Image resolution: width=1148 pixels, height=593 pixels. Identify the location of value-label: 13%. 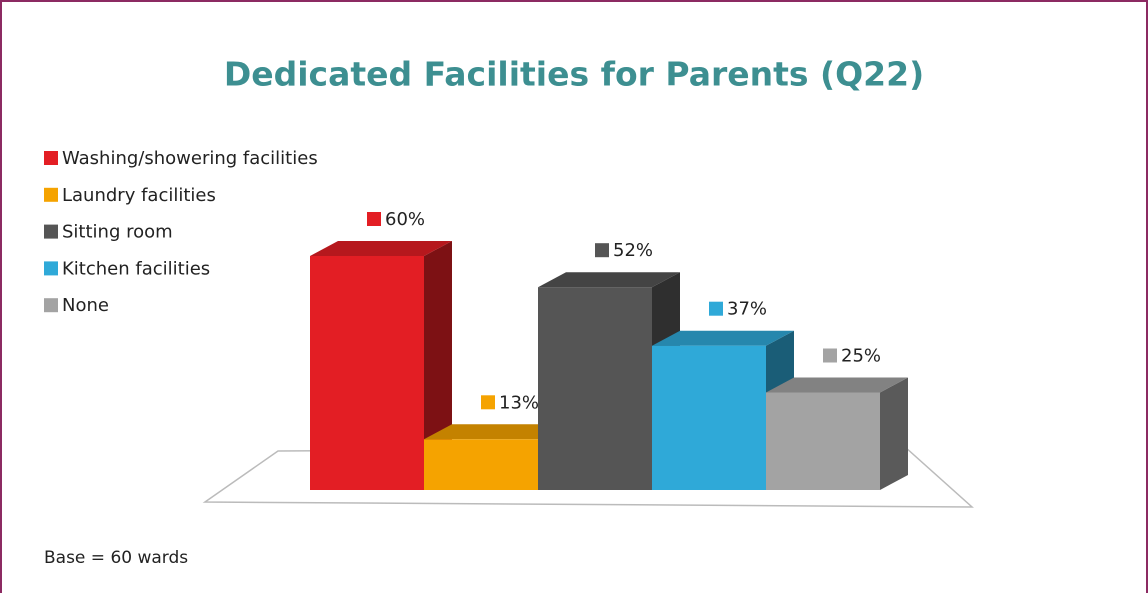
(519, 402).